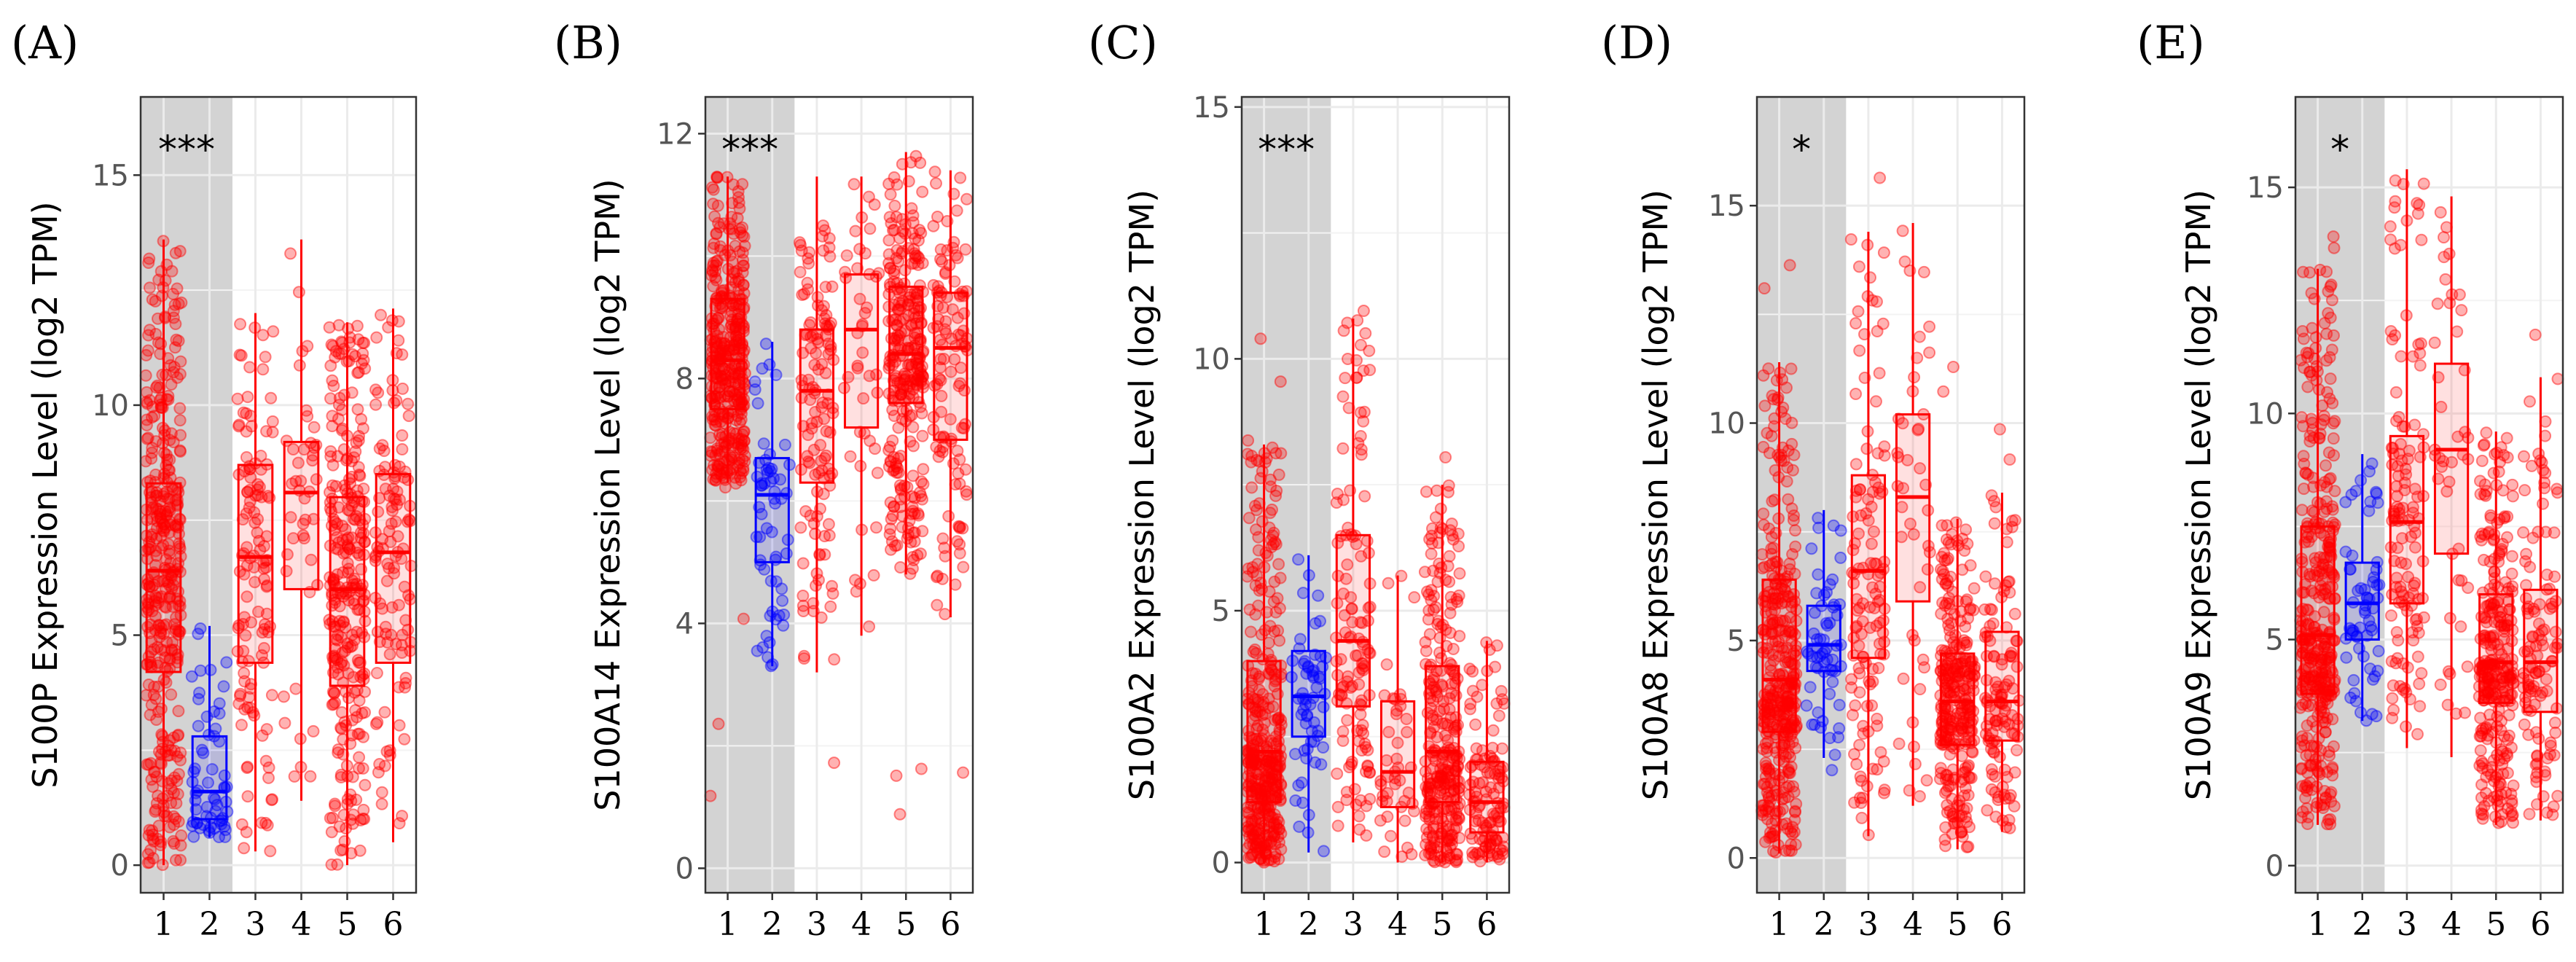  What do you see at coordinates (1286, 150) in the screenshot?
I see `significance-marker: ***` at bounding box center [1286, 150].